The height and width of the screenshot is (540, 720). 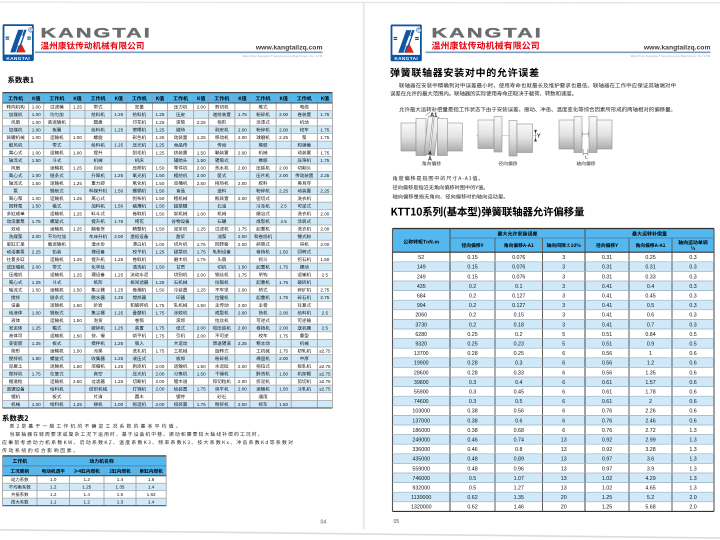 I want to click on svg-text: 0.96, so click(x=519, y=469).